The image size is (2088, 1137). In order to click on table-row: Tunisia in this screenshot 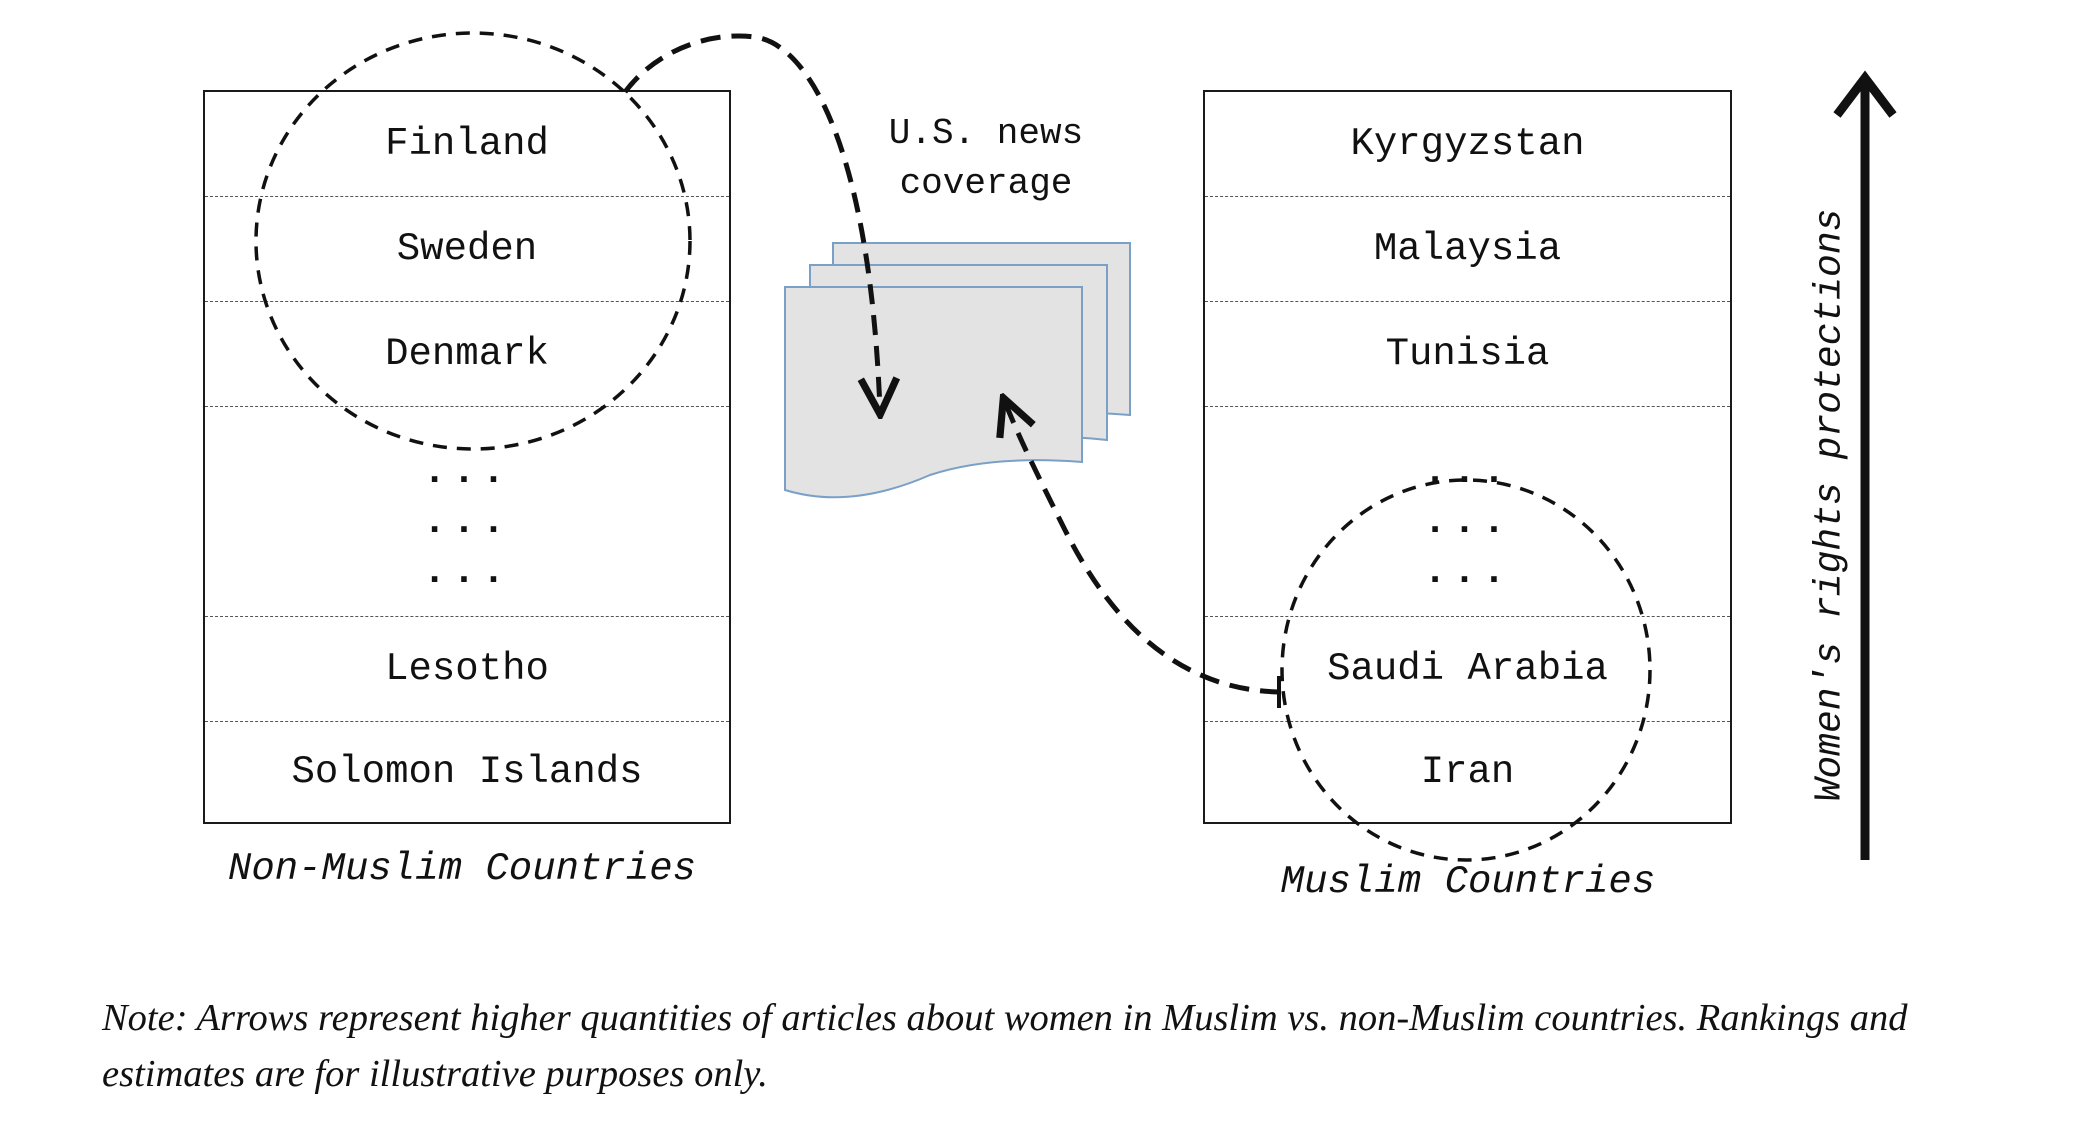, I will do `click(1467, 353)`.